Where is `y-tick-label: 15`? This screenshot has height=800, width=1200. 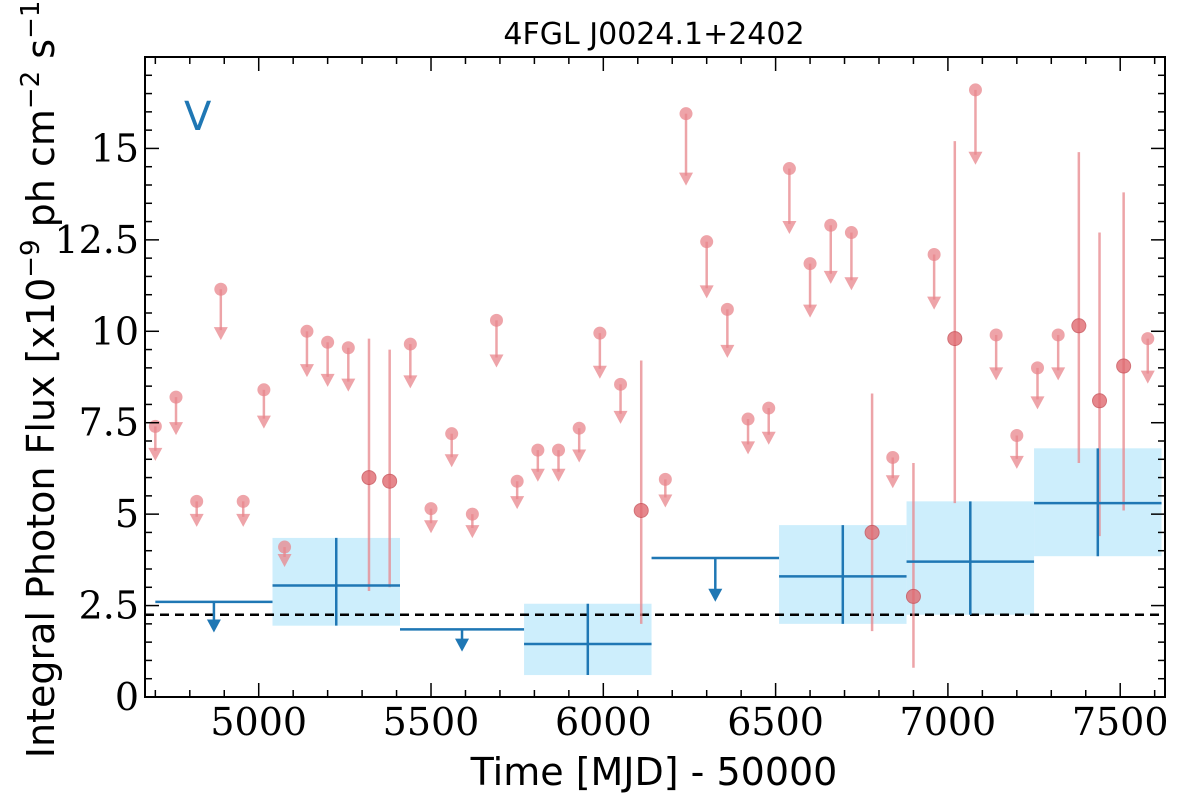
y-tick-label: 15 is located at coordinates (115, 148).